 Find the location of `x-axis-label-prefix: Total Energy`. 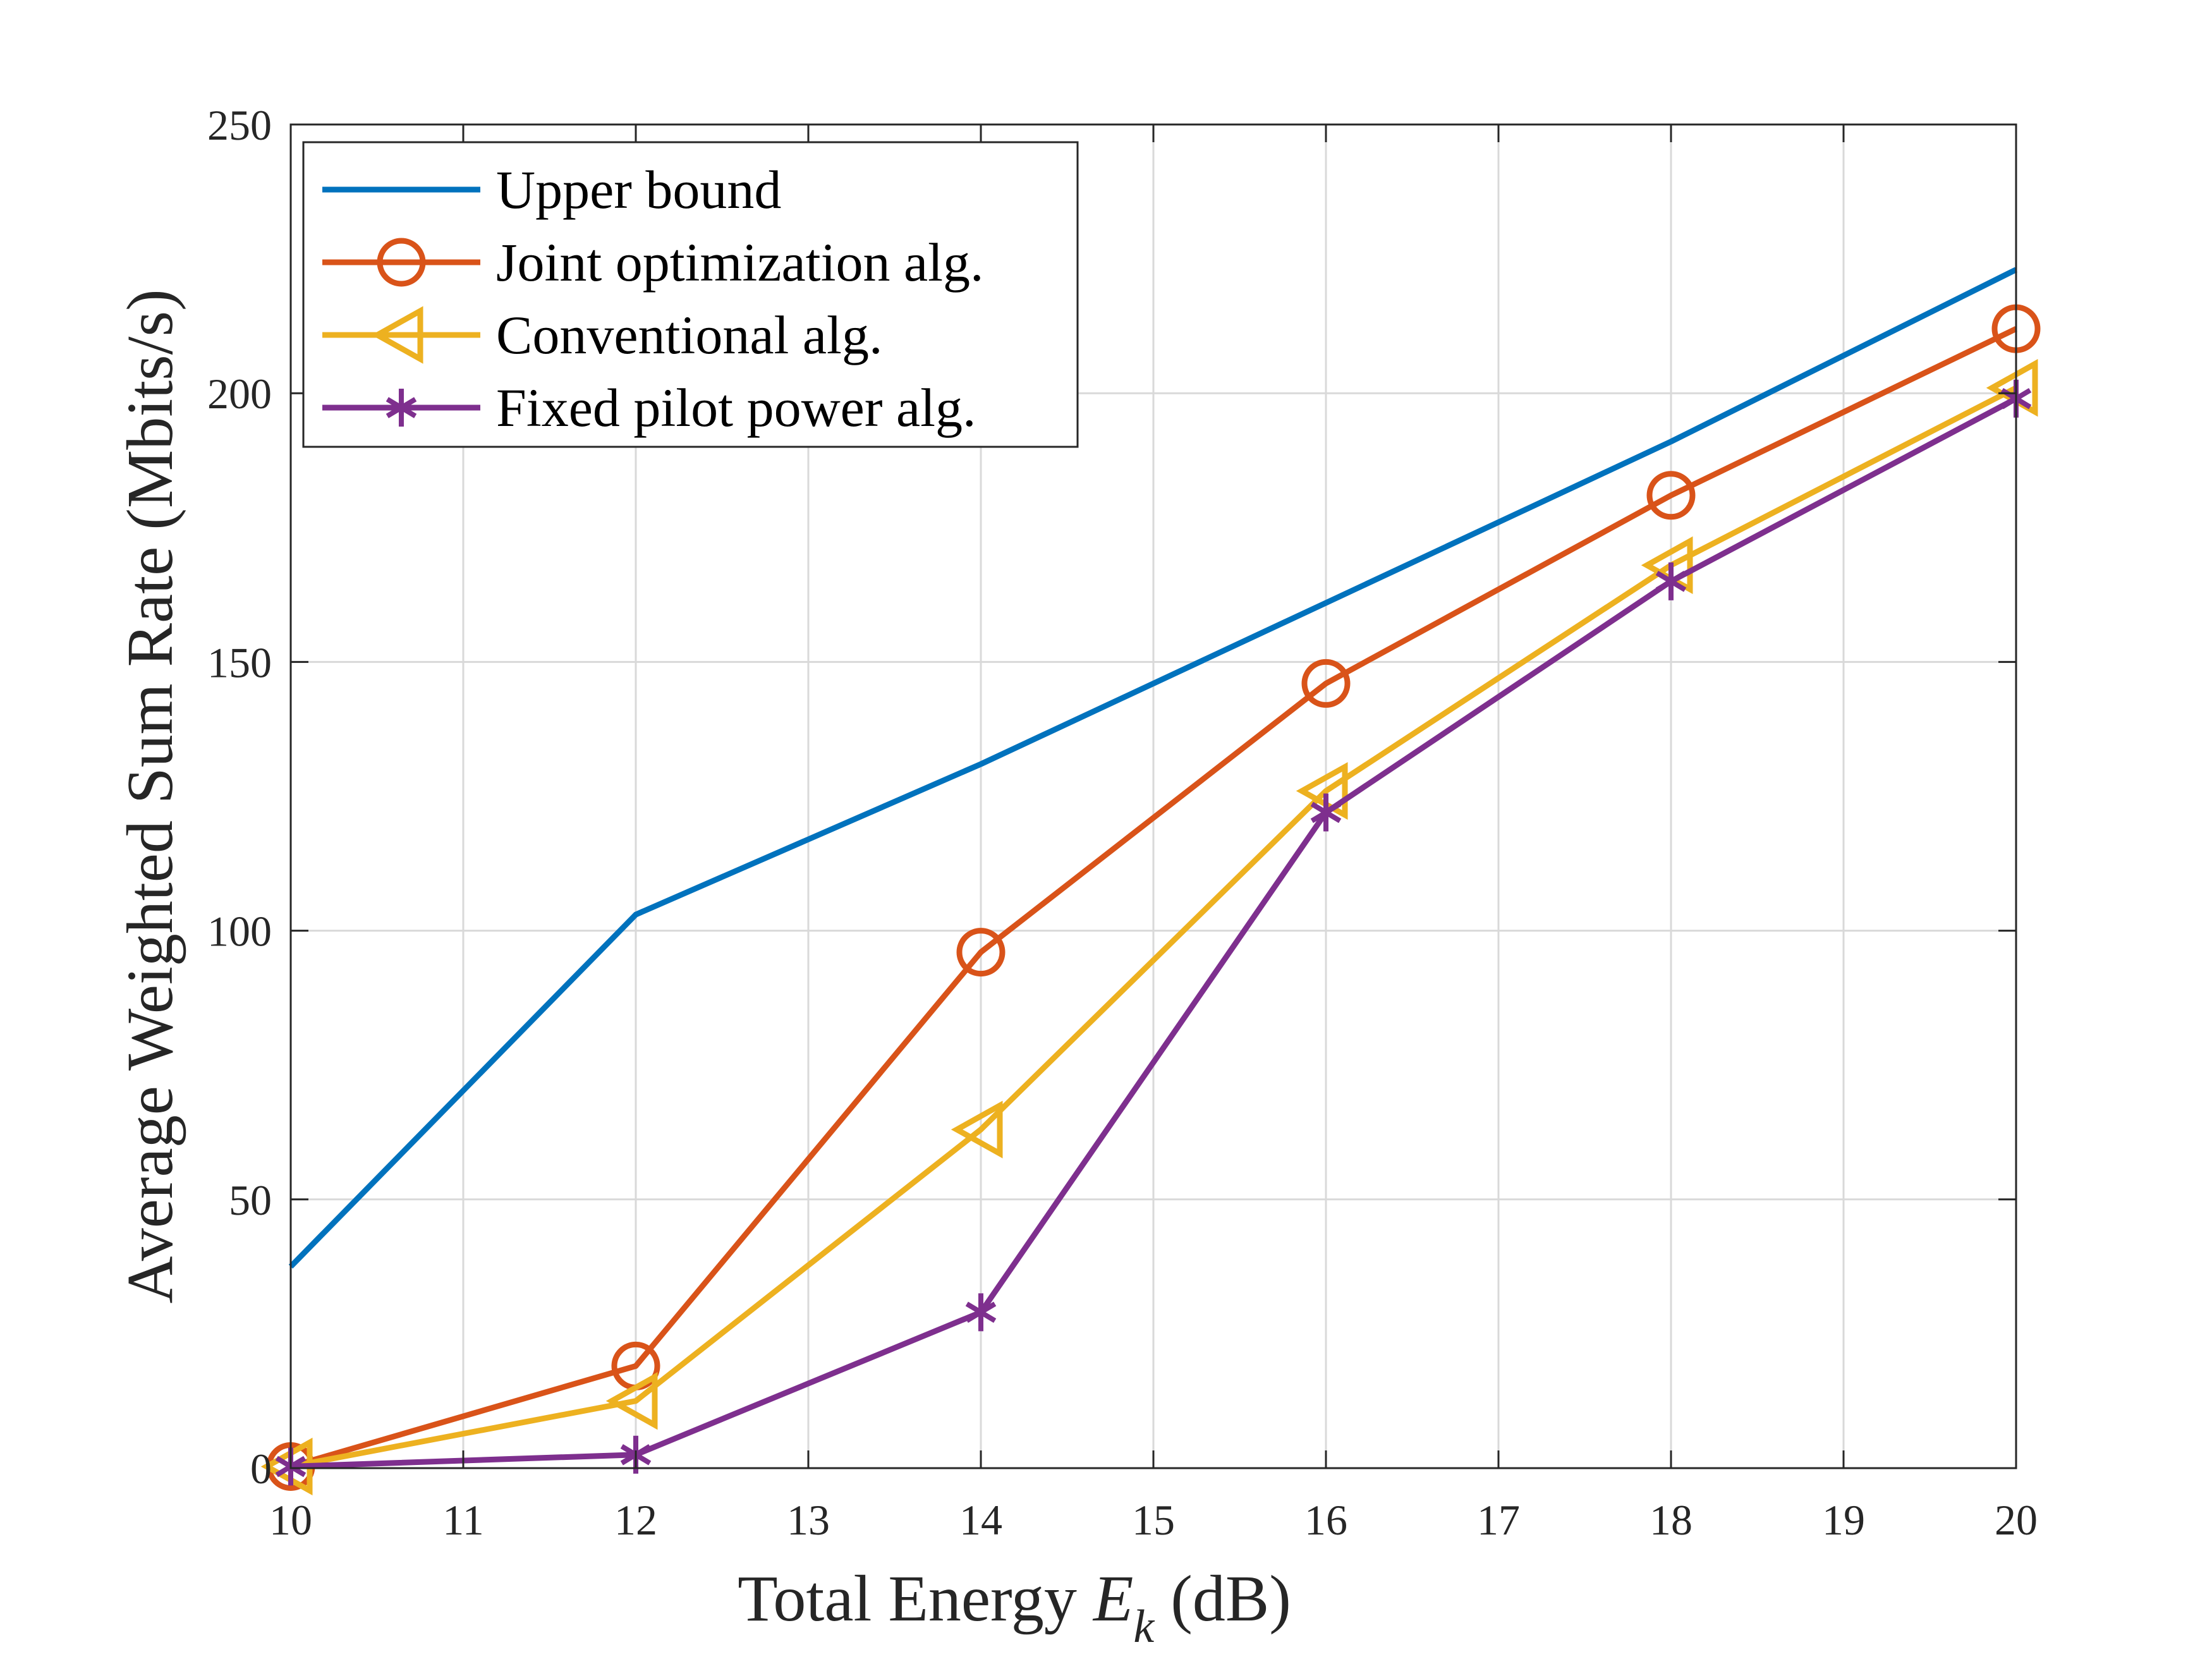

x-axis-label-prefix: Total Energy is located at coordinates (916, 1598).